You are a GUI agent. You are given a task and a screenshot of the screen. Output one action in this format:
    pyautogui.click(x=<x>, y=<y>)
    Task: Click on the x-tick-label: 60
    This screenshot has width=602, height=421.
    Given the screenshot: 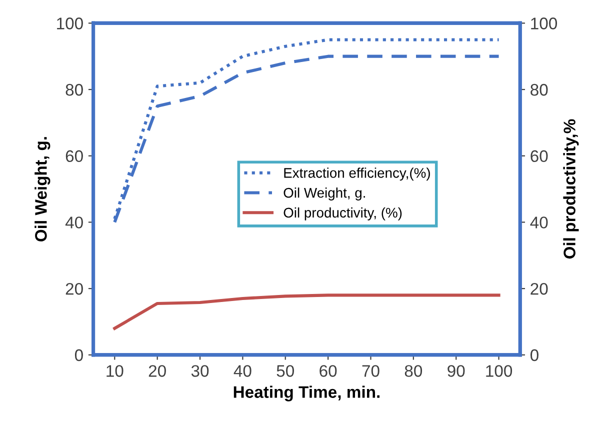 What is the action you would take?
    pyautogui.click(x=328, y=371)
    